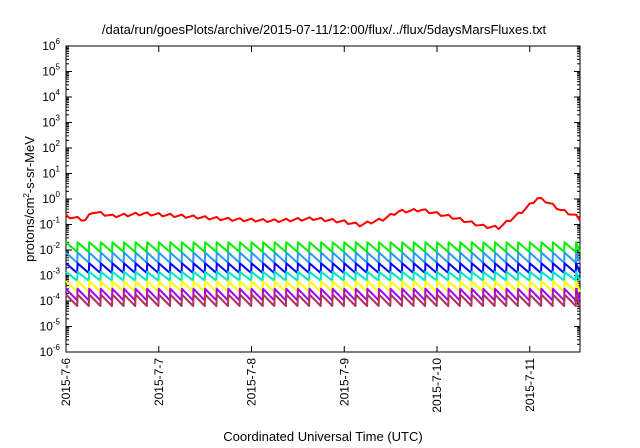  I want to click on y-tick-exp: 0, so click(58, 194).